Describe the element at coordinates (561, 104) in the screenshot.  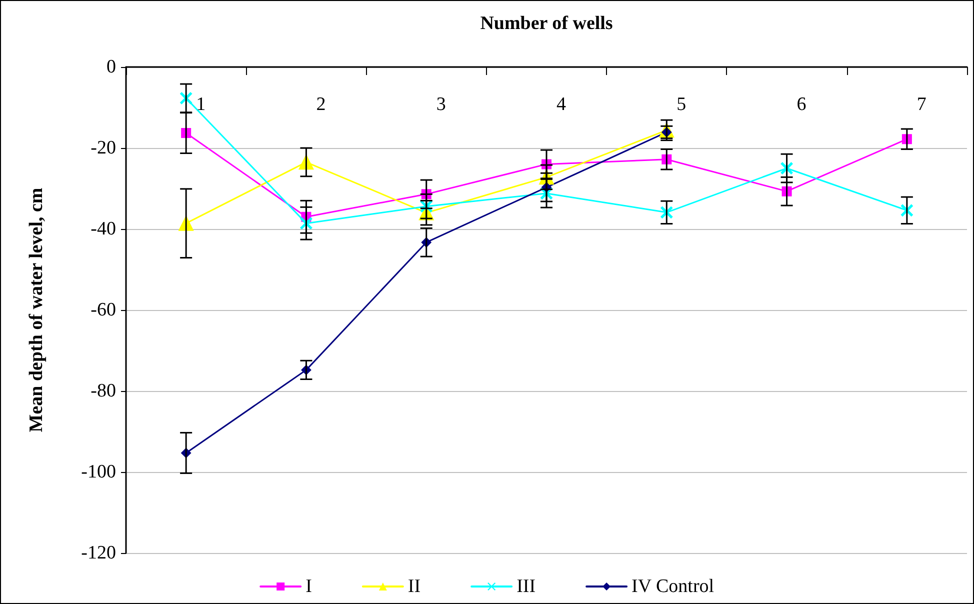
I see `x-tick-label: 4` at that location.